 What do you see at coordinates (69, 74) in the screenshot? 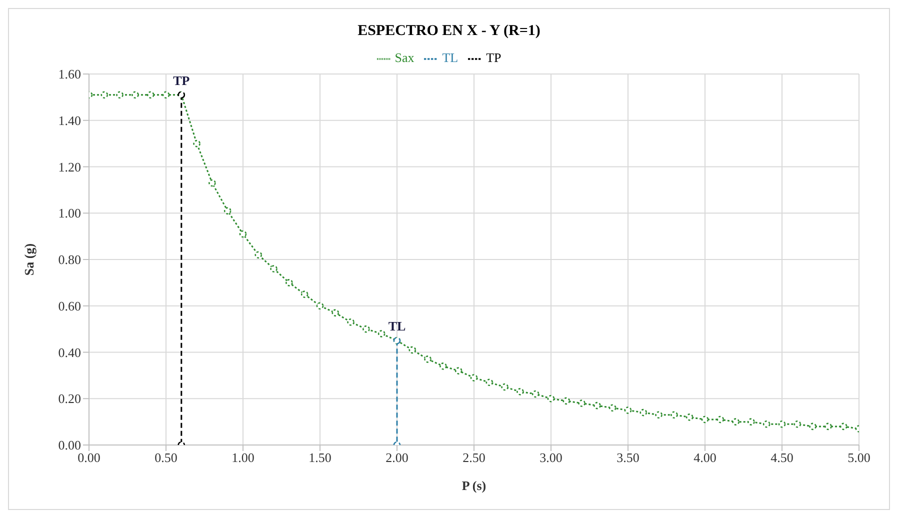
I see `y-tick-label: 1.60` at bounding box center [69, 74].